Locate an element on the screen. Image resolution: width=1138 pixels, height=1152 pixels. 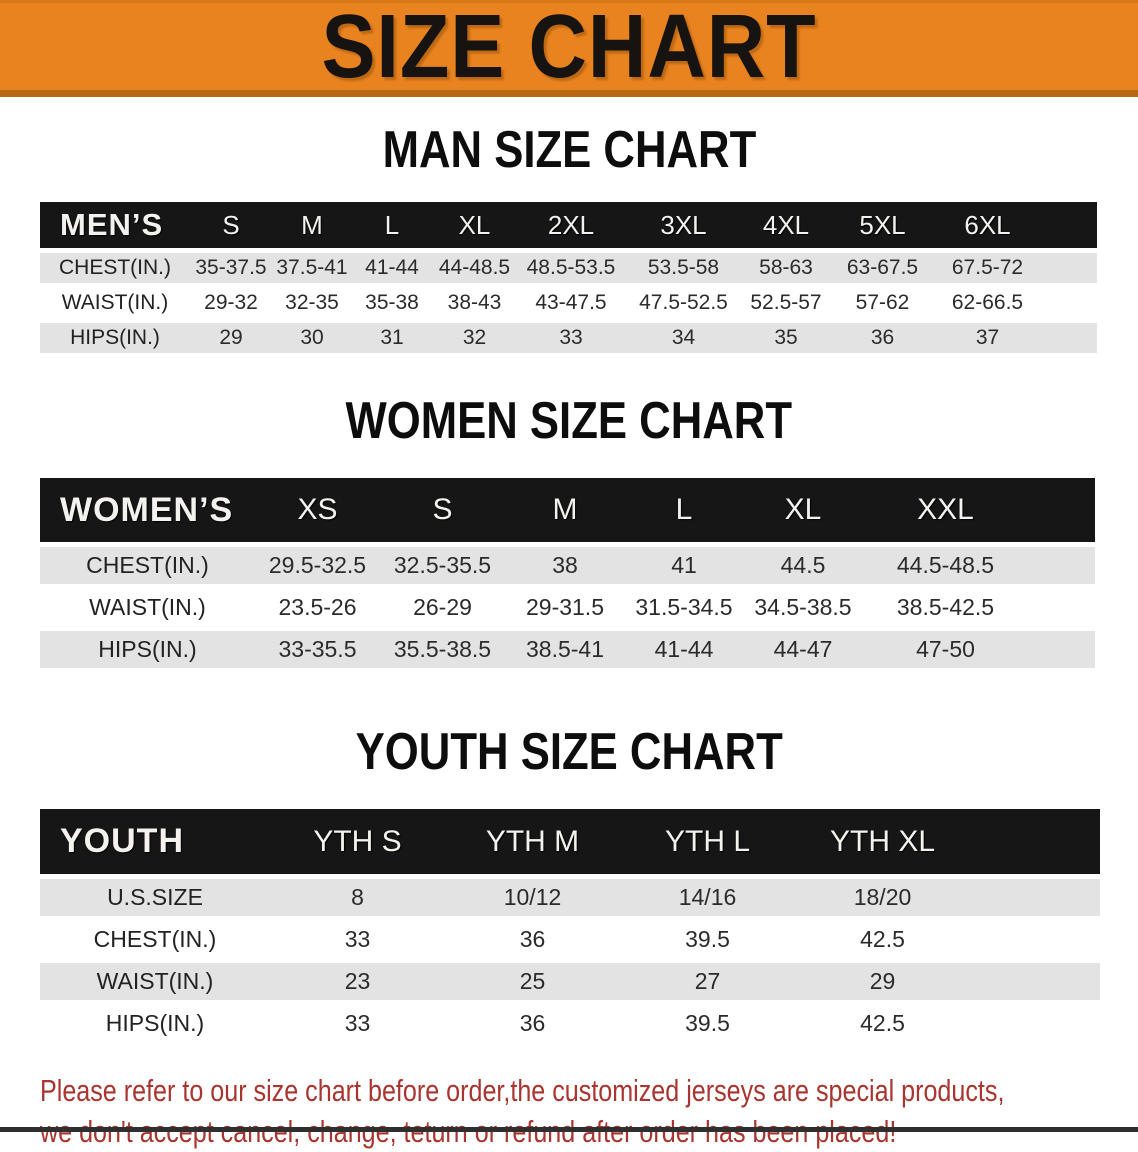
measurement-cell: 63-67.5 is located at coordinates (882, 268).